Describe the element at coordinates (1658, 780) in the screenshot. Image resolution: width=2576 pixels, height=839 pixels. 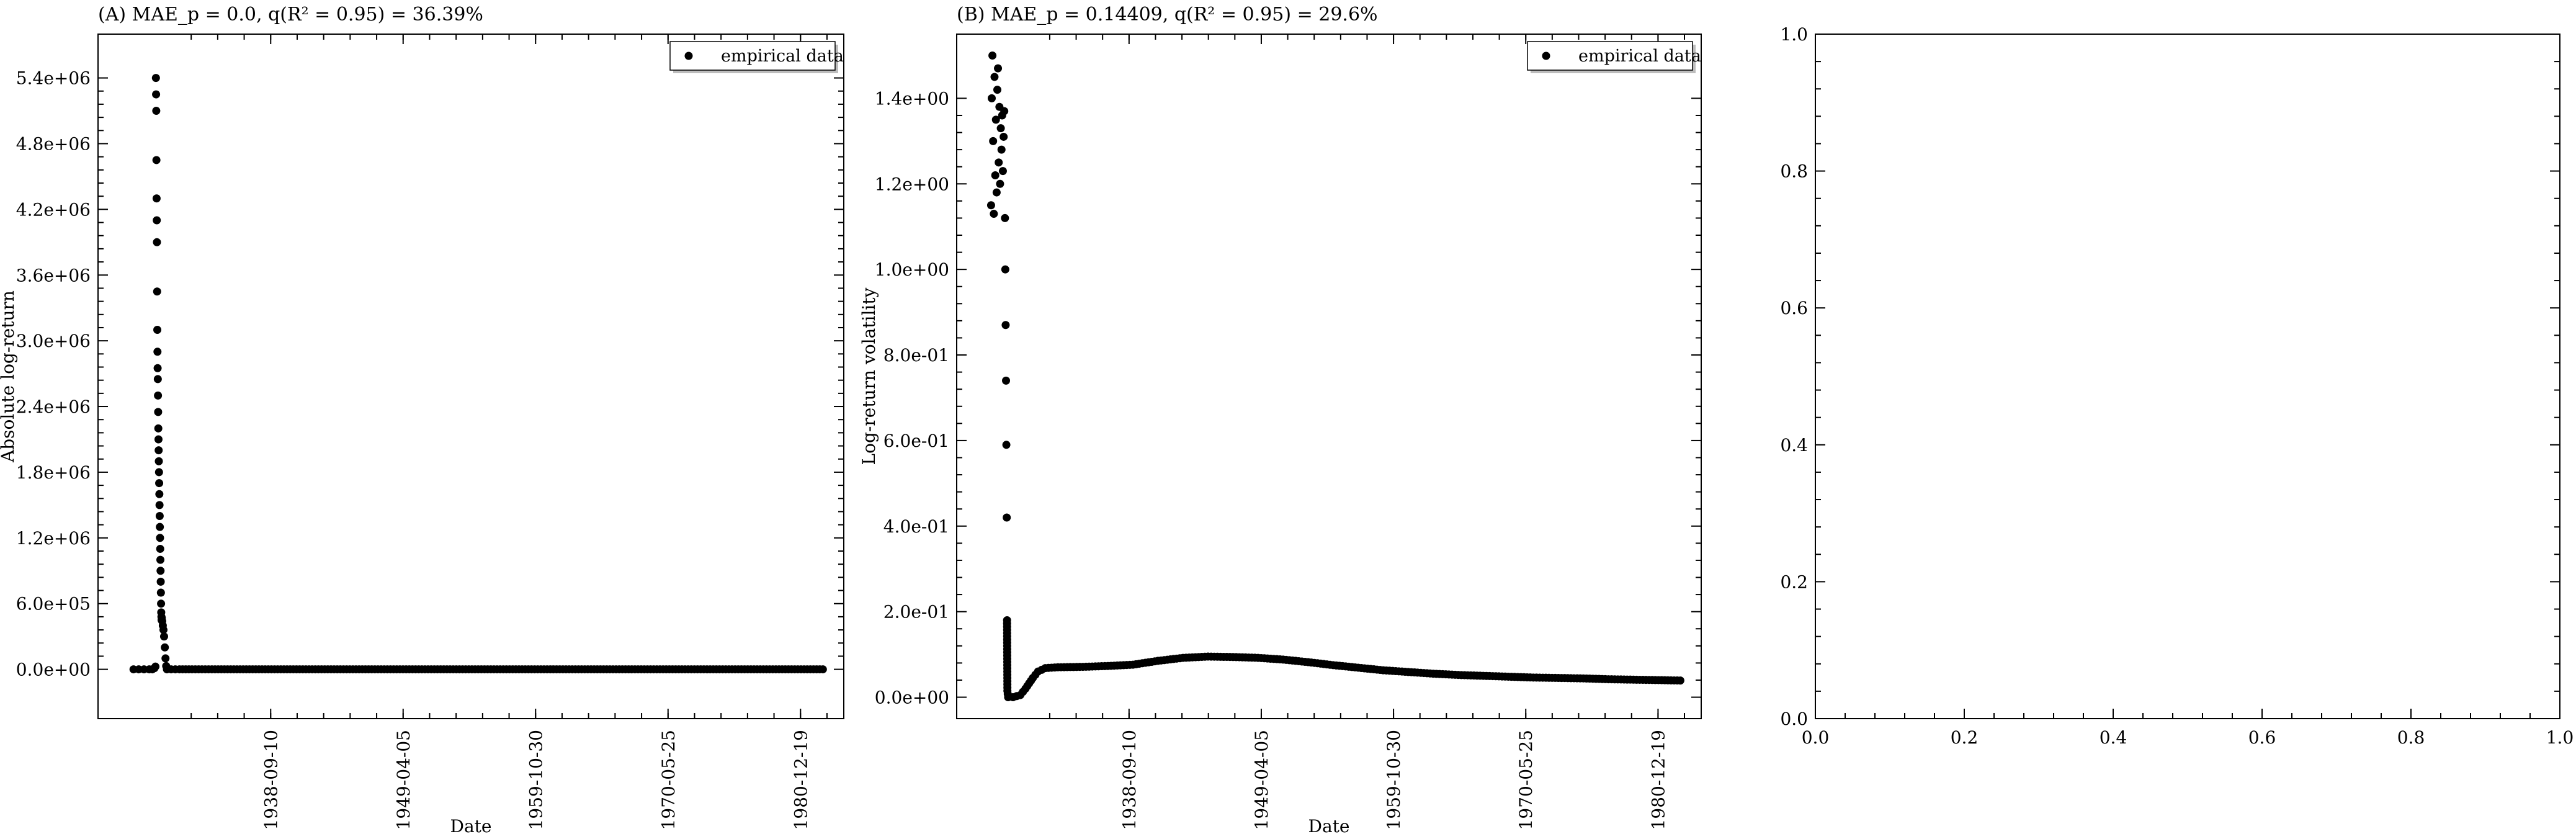
I see `x-tick-label: 1980-12-19` at that location.